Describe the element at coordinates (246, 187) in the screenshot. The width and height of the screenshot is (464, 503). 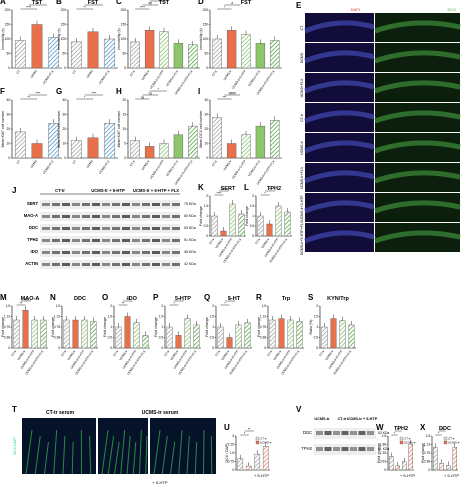
I see `panel-letter: L` at that location.